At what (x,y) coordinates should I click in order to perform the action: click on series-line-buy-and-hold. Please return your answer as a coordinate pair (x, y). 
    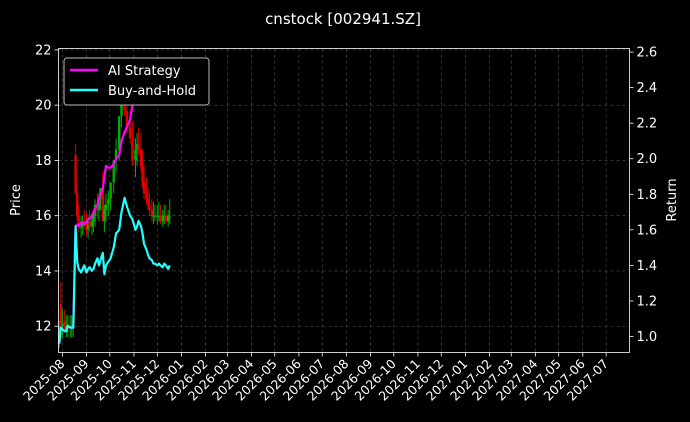
    Looking at the image, I should click on (114, 270).